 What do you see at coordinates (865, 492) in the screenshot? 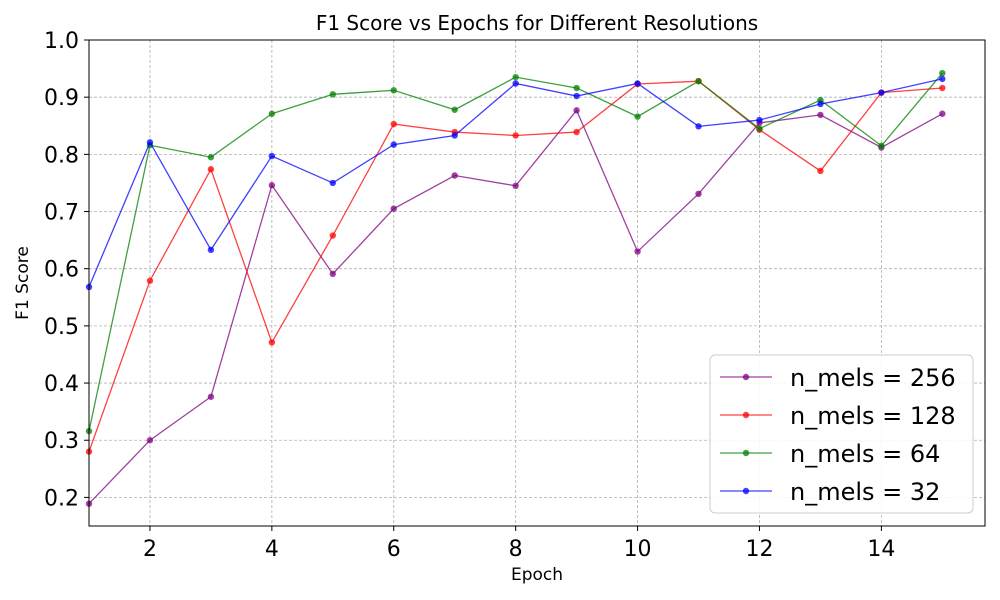
I see `legend-label: n_mels = 32` at bounding box center [865, 492].